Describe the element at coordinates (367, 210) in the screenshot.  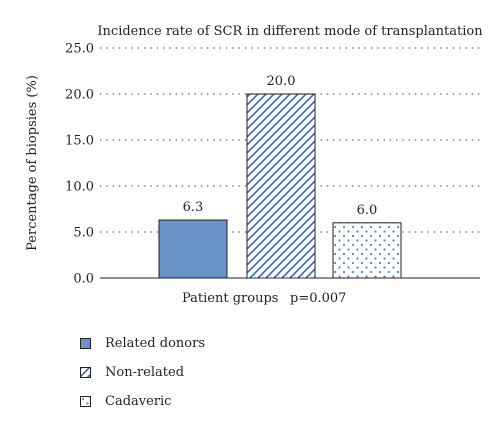
I see `bar-value-label: 6.0` at that location.